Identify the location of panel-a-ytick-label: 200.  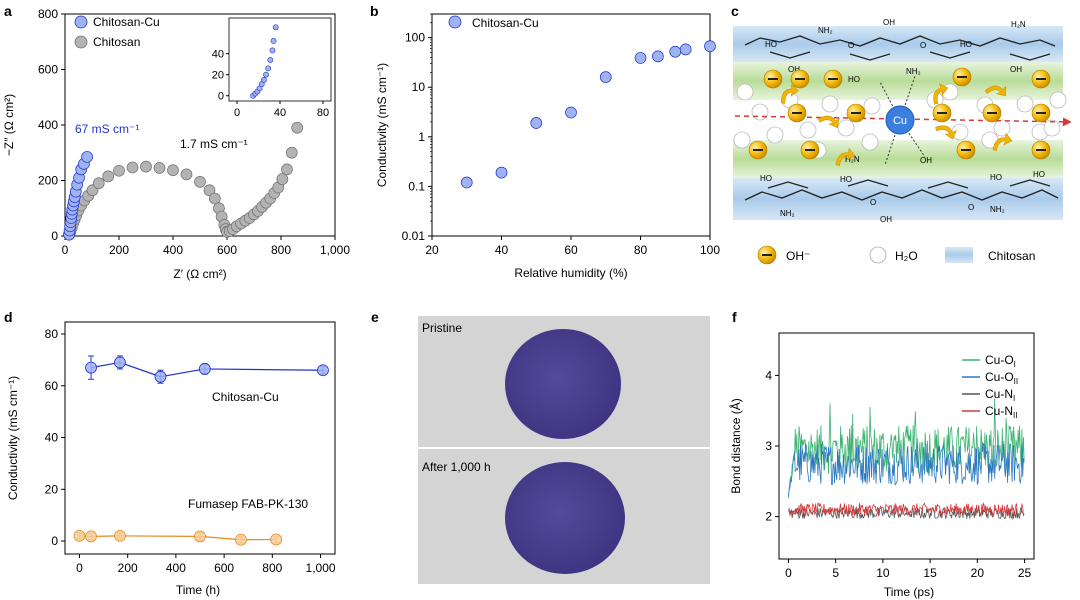
(48, 181).